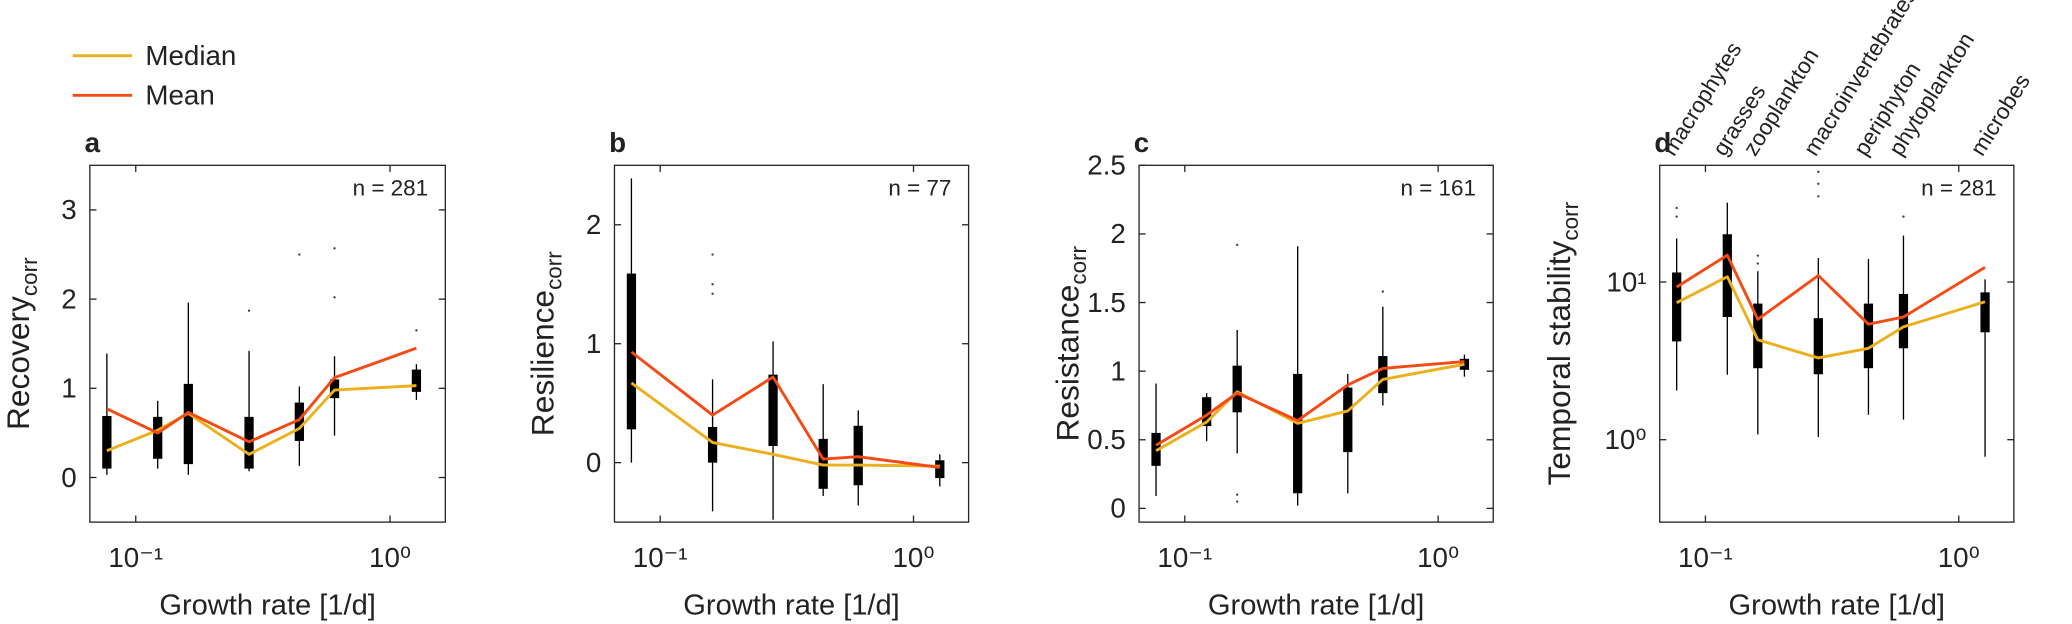 This screenshot has height=624, width=2072. What do you see at coordinates (1106, 439) in the screenshot?
I see `y-tick-label: 0.5` at bounding box center [1106, 439].